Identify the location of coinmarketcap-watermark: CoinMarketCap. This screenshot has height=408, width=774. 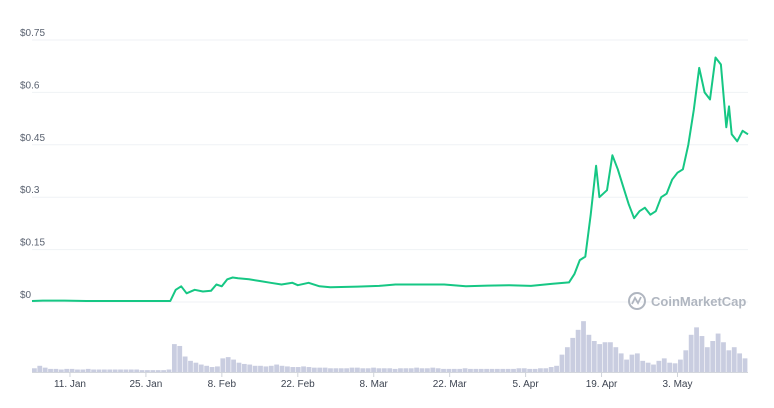
(687, 301).